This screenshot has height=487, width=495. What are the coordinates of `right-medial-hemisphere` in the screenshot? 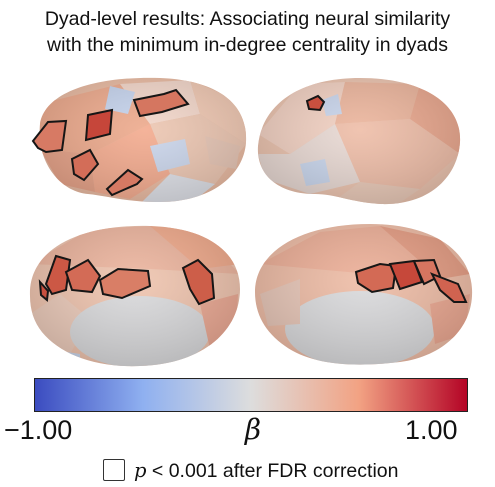 It's located at (364, 294).